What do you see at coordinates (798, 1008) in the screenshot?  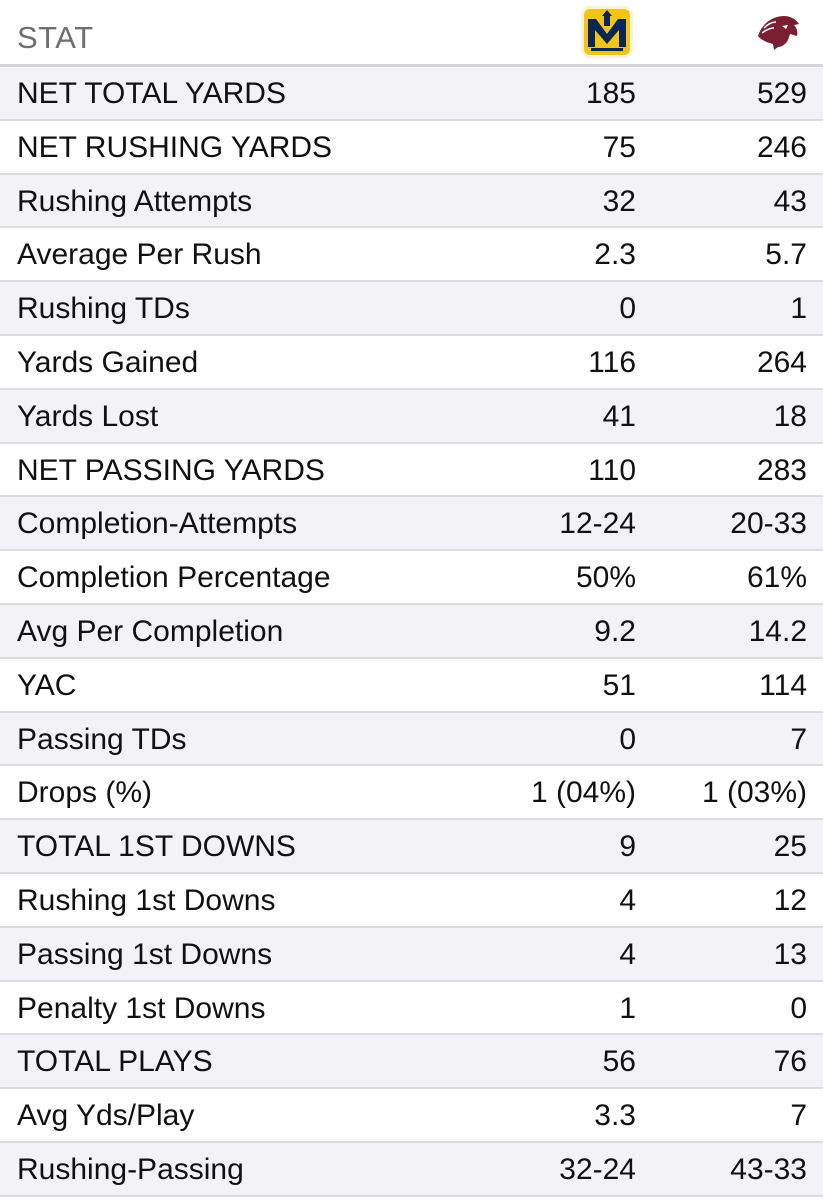 I see `away-value: 0` at bounding box center [798, 1008].